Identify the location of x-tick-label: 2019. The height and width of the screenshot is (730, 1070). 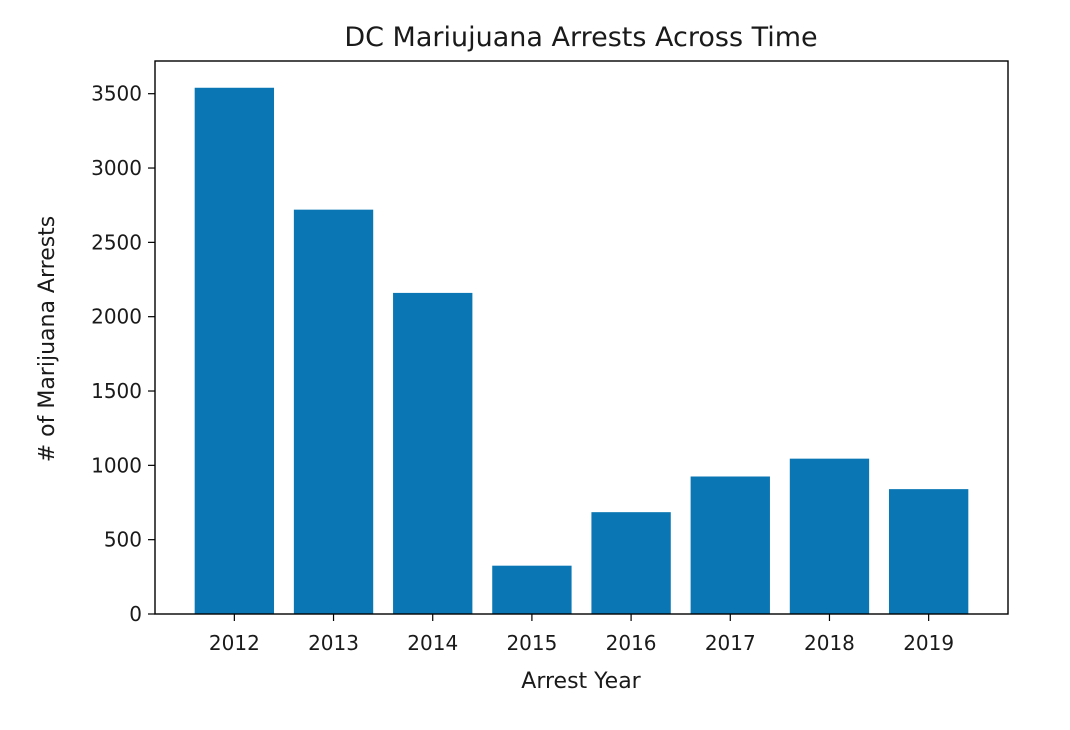
(928, 643).